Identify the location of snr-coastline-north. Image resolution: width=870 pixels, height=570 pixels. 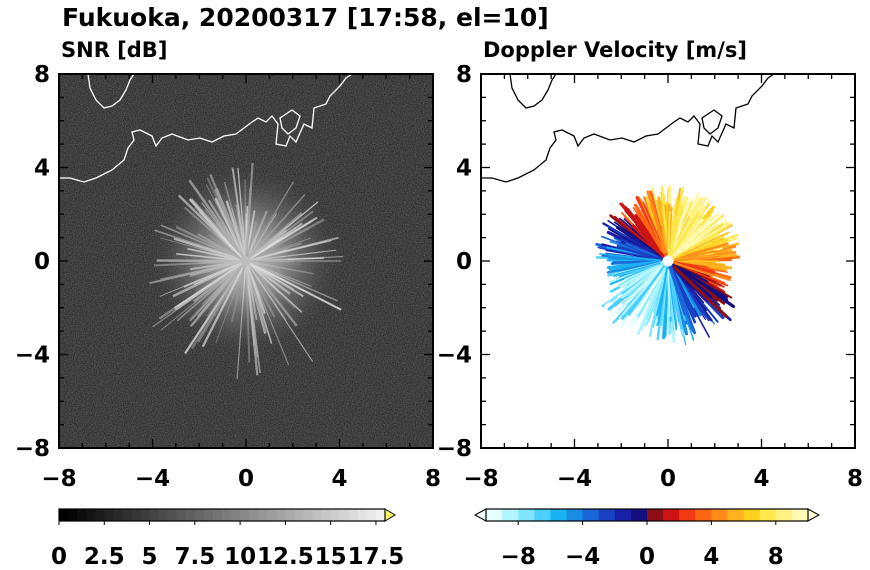
(111, 91).